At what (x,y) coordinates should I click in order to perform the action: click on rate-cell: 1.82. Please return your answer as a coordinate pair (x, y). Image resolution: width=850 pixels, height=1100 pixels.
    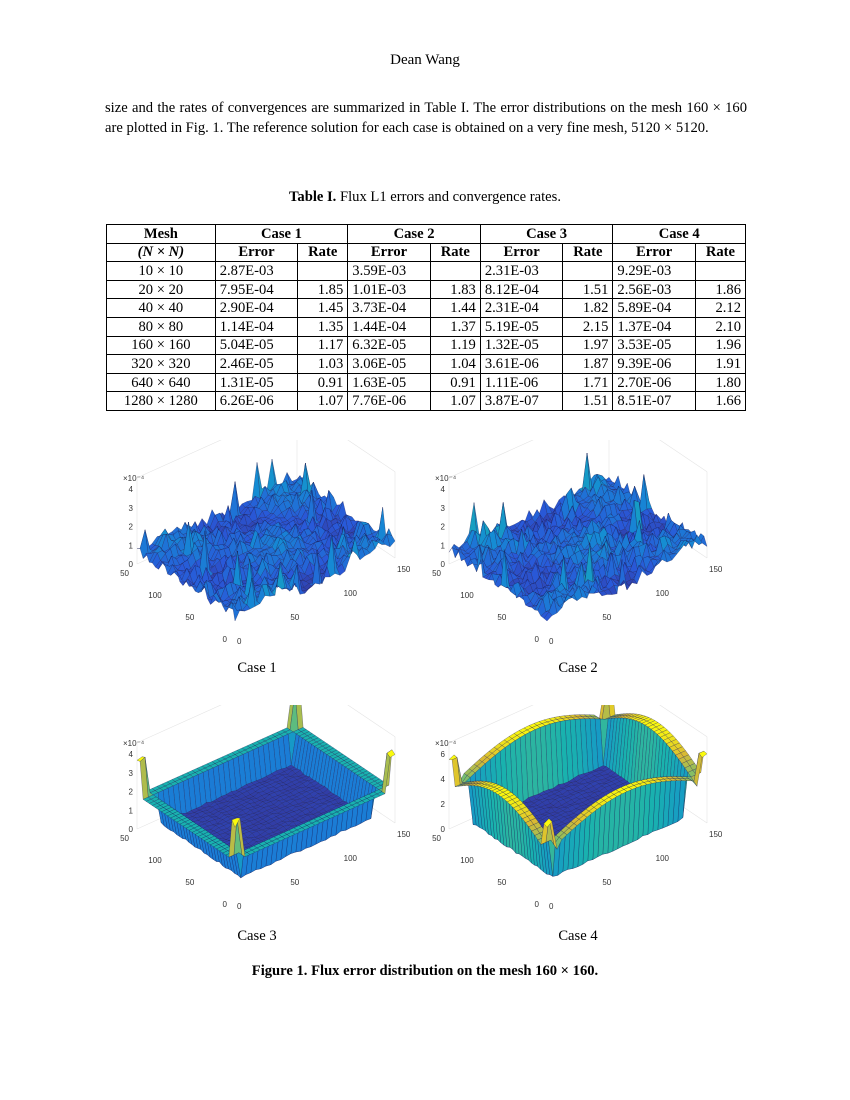
    Looking at the image, I should click on (588, 308).